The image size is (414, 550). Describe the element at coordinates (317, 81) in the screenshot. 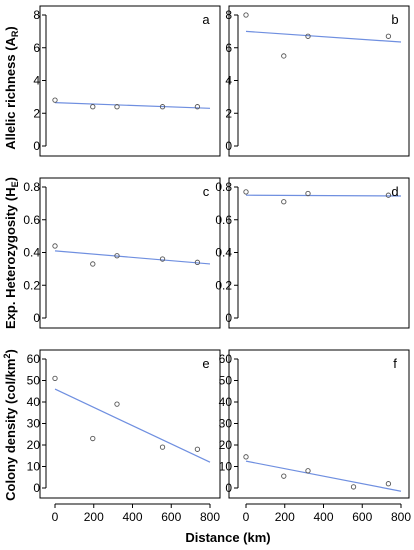

I see `panel-b: 0 2 4 6 8 b` at that location.